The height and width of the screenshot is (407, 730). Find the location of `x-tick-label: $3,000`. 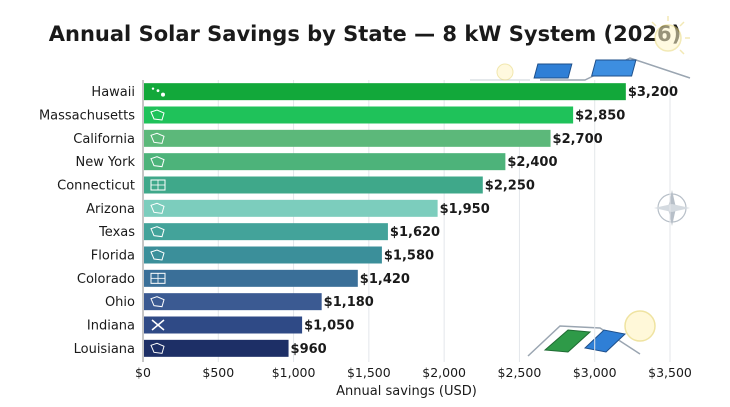

x-tick-label: $3,000 is located at coordinates (595, 372).